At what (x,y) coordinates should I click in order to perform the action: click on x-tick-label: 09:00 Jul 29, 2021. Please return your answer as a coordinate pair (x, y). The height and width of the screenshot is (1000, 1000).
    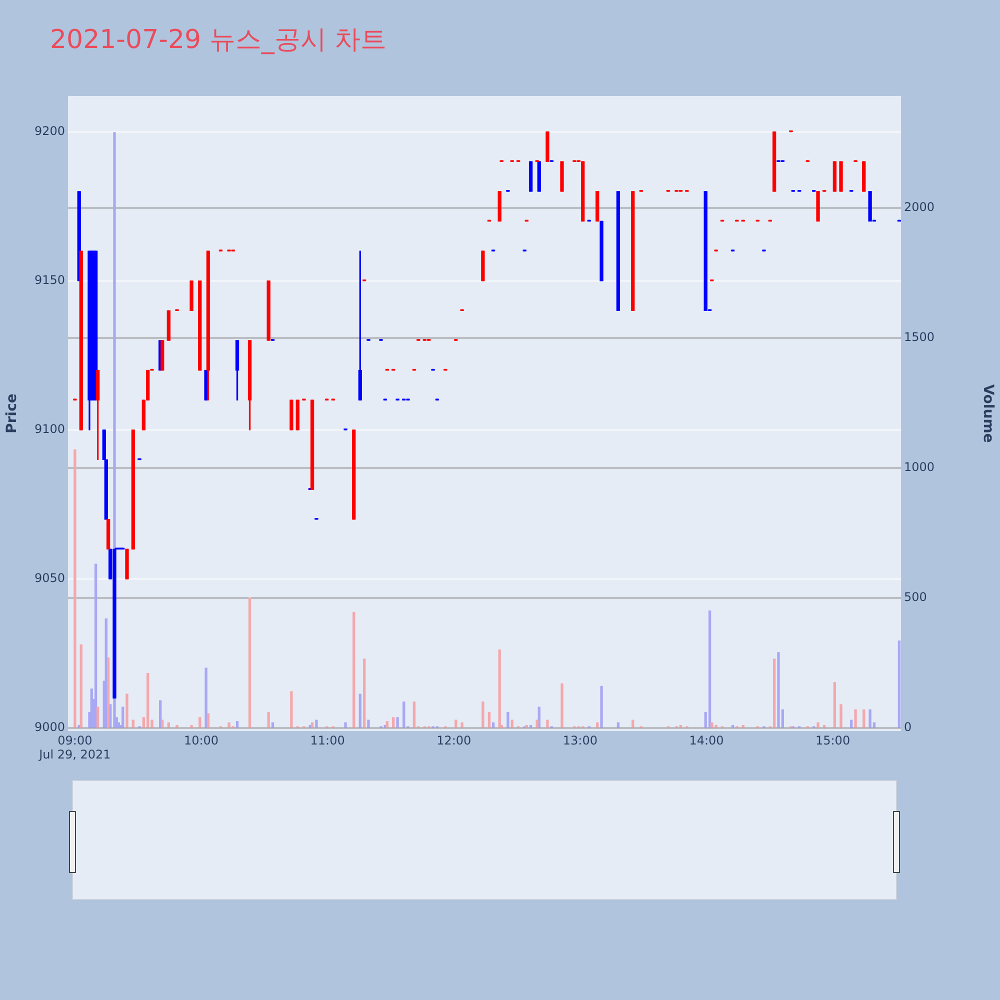
    Looking at the image, I should click on (74, 747).